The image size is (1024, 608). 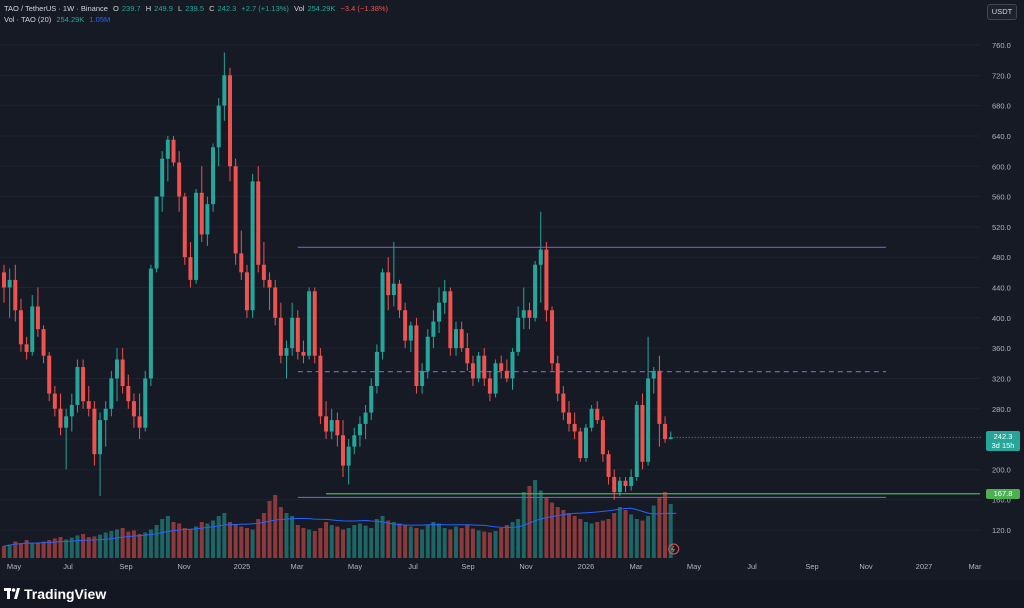 I want to click on price-axis-label: 480.0, so click(x=1001, y=257).